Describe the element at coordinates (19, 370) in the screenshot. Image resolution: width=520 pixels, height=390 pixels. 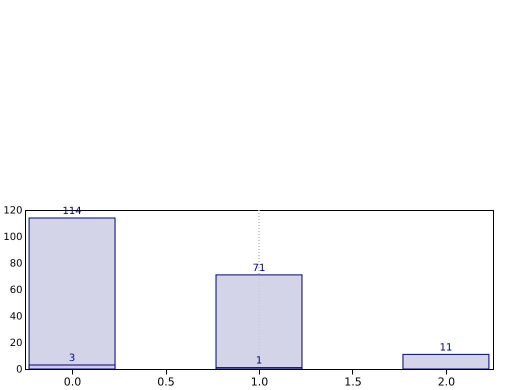
I see `y-tick-label: 0` at that location.